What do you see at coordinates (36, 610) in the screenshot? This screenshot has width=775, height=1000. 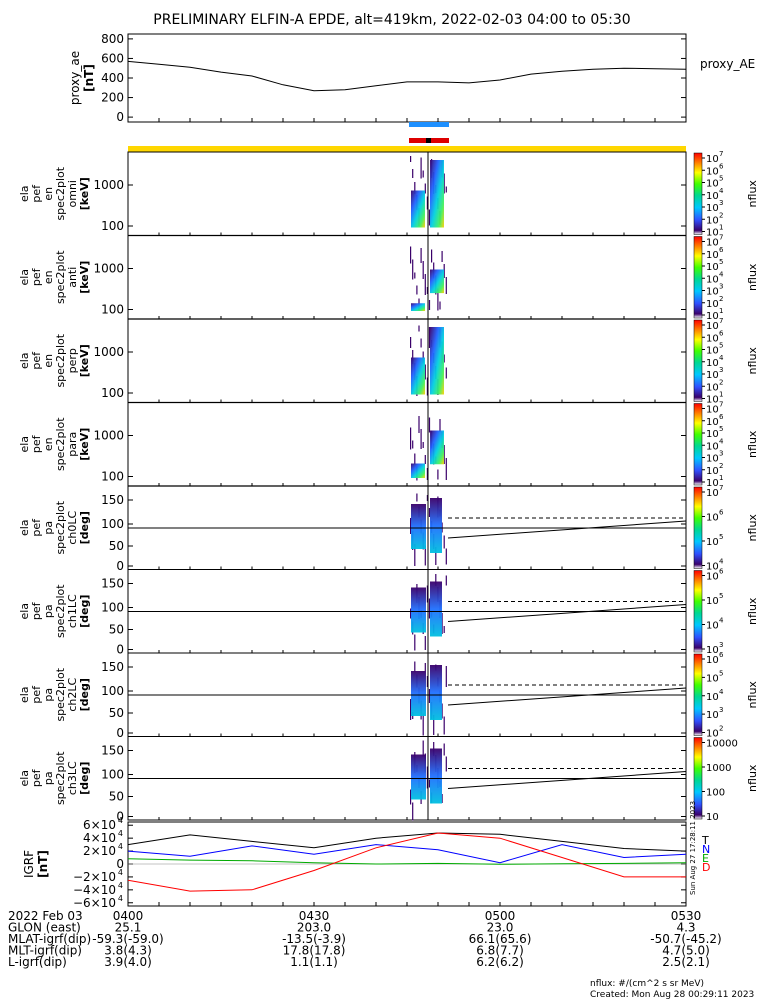 I see `panel-ylabel-line: pef` at bounding box center [36, 610].